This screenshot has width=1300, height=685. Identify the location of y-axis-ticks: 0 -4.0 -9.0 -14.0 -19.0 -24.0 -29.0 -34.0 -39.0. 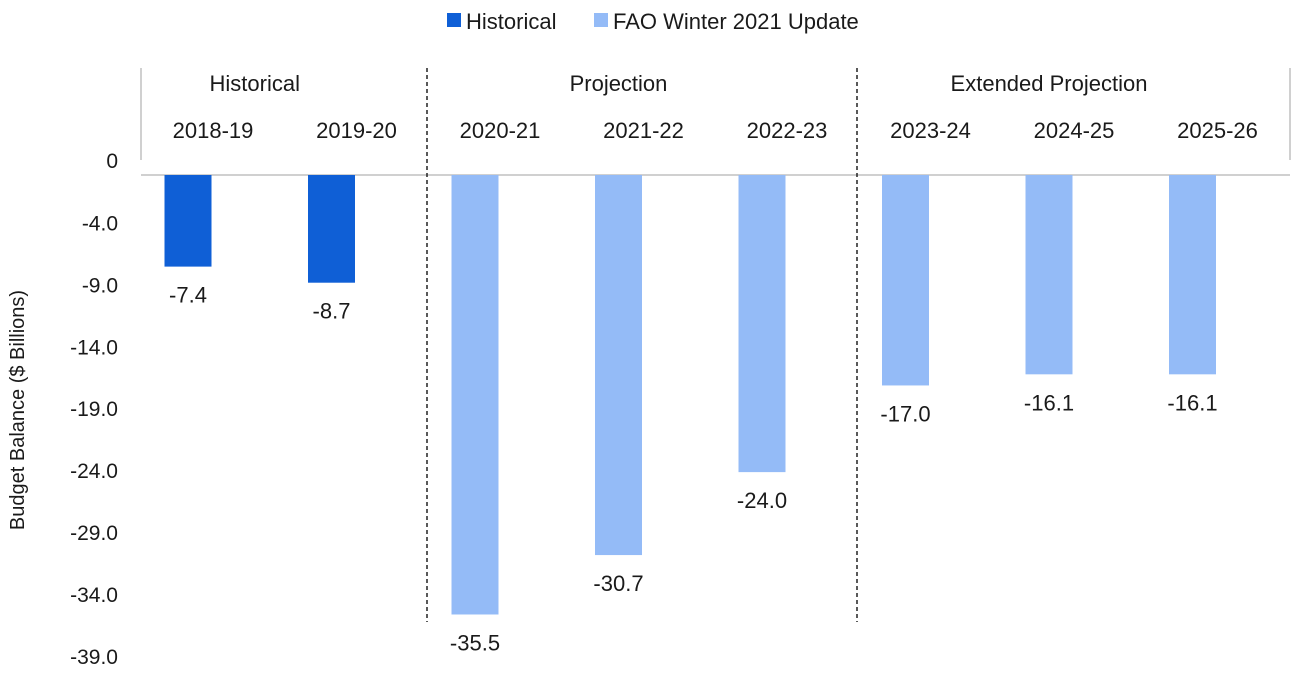
(94, 409).